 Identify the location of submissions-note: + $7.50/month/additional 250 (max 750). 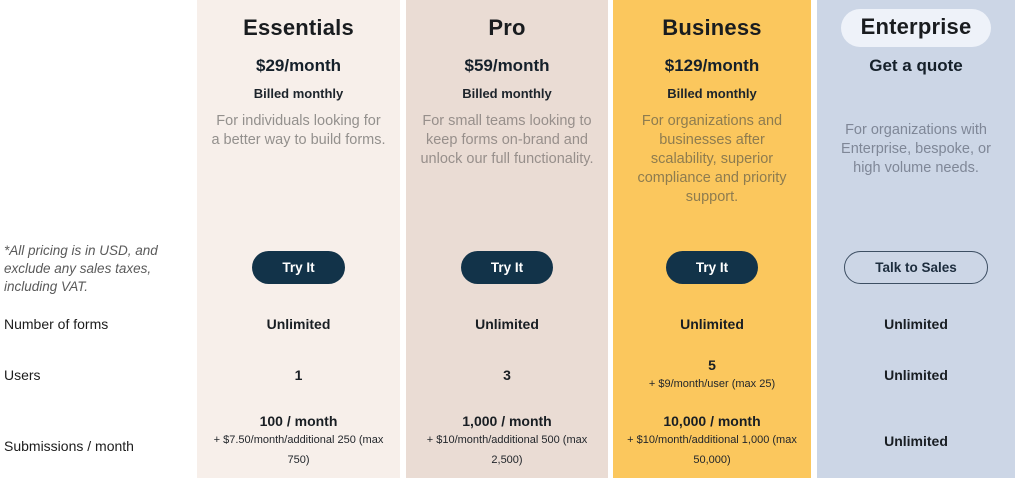
(298, 449).